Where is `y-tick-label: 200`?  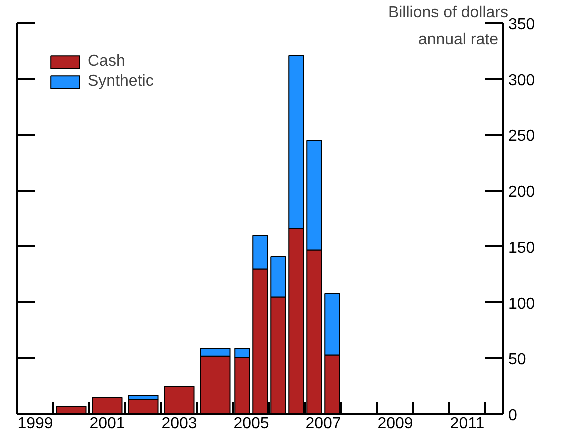
y-tick-label: 200 is located at coordinates (522, 193).